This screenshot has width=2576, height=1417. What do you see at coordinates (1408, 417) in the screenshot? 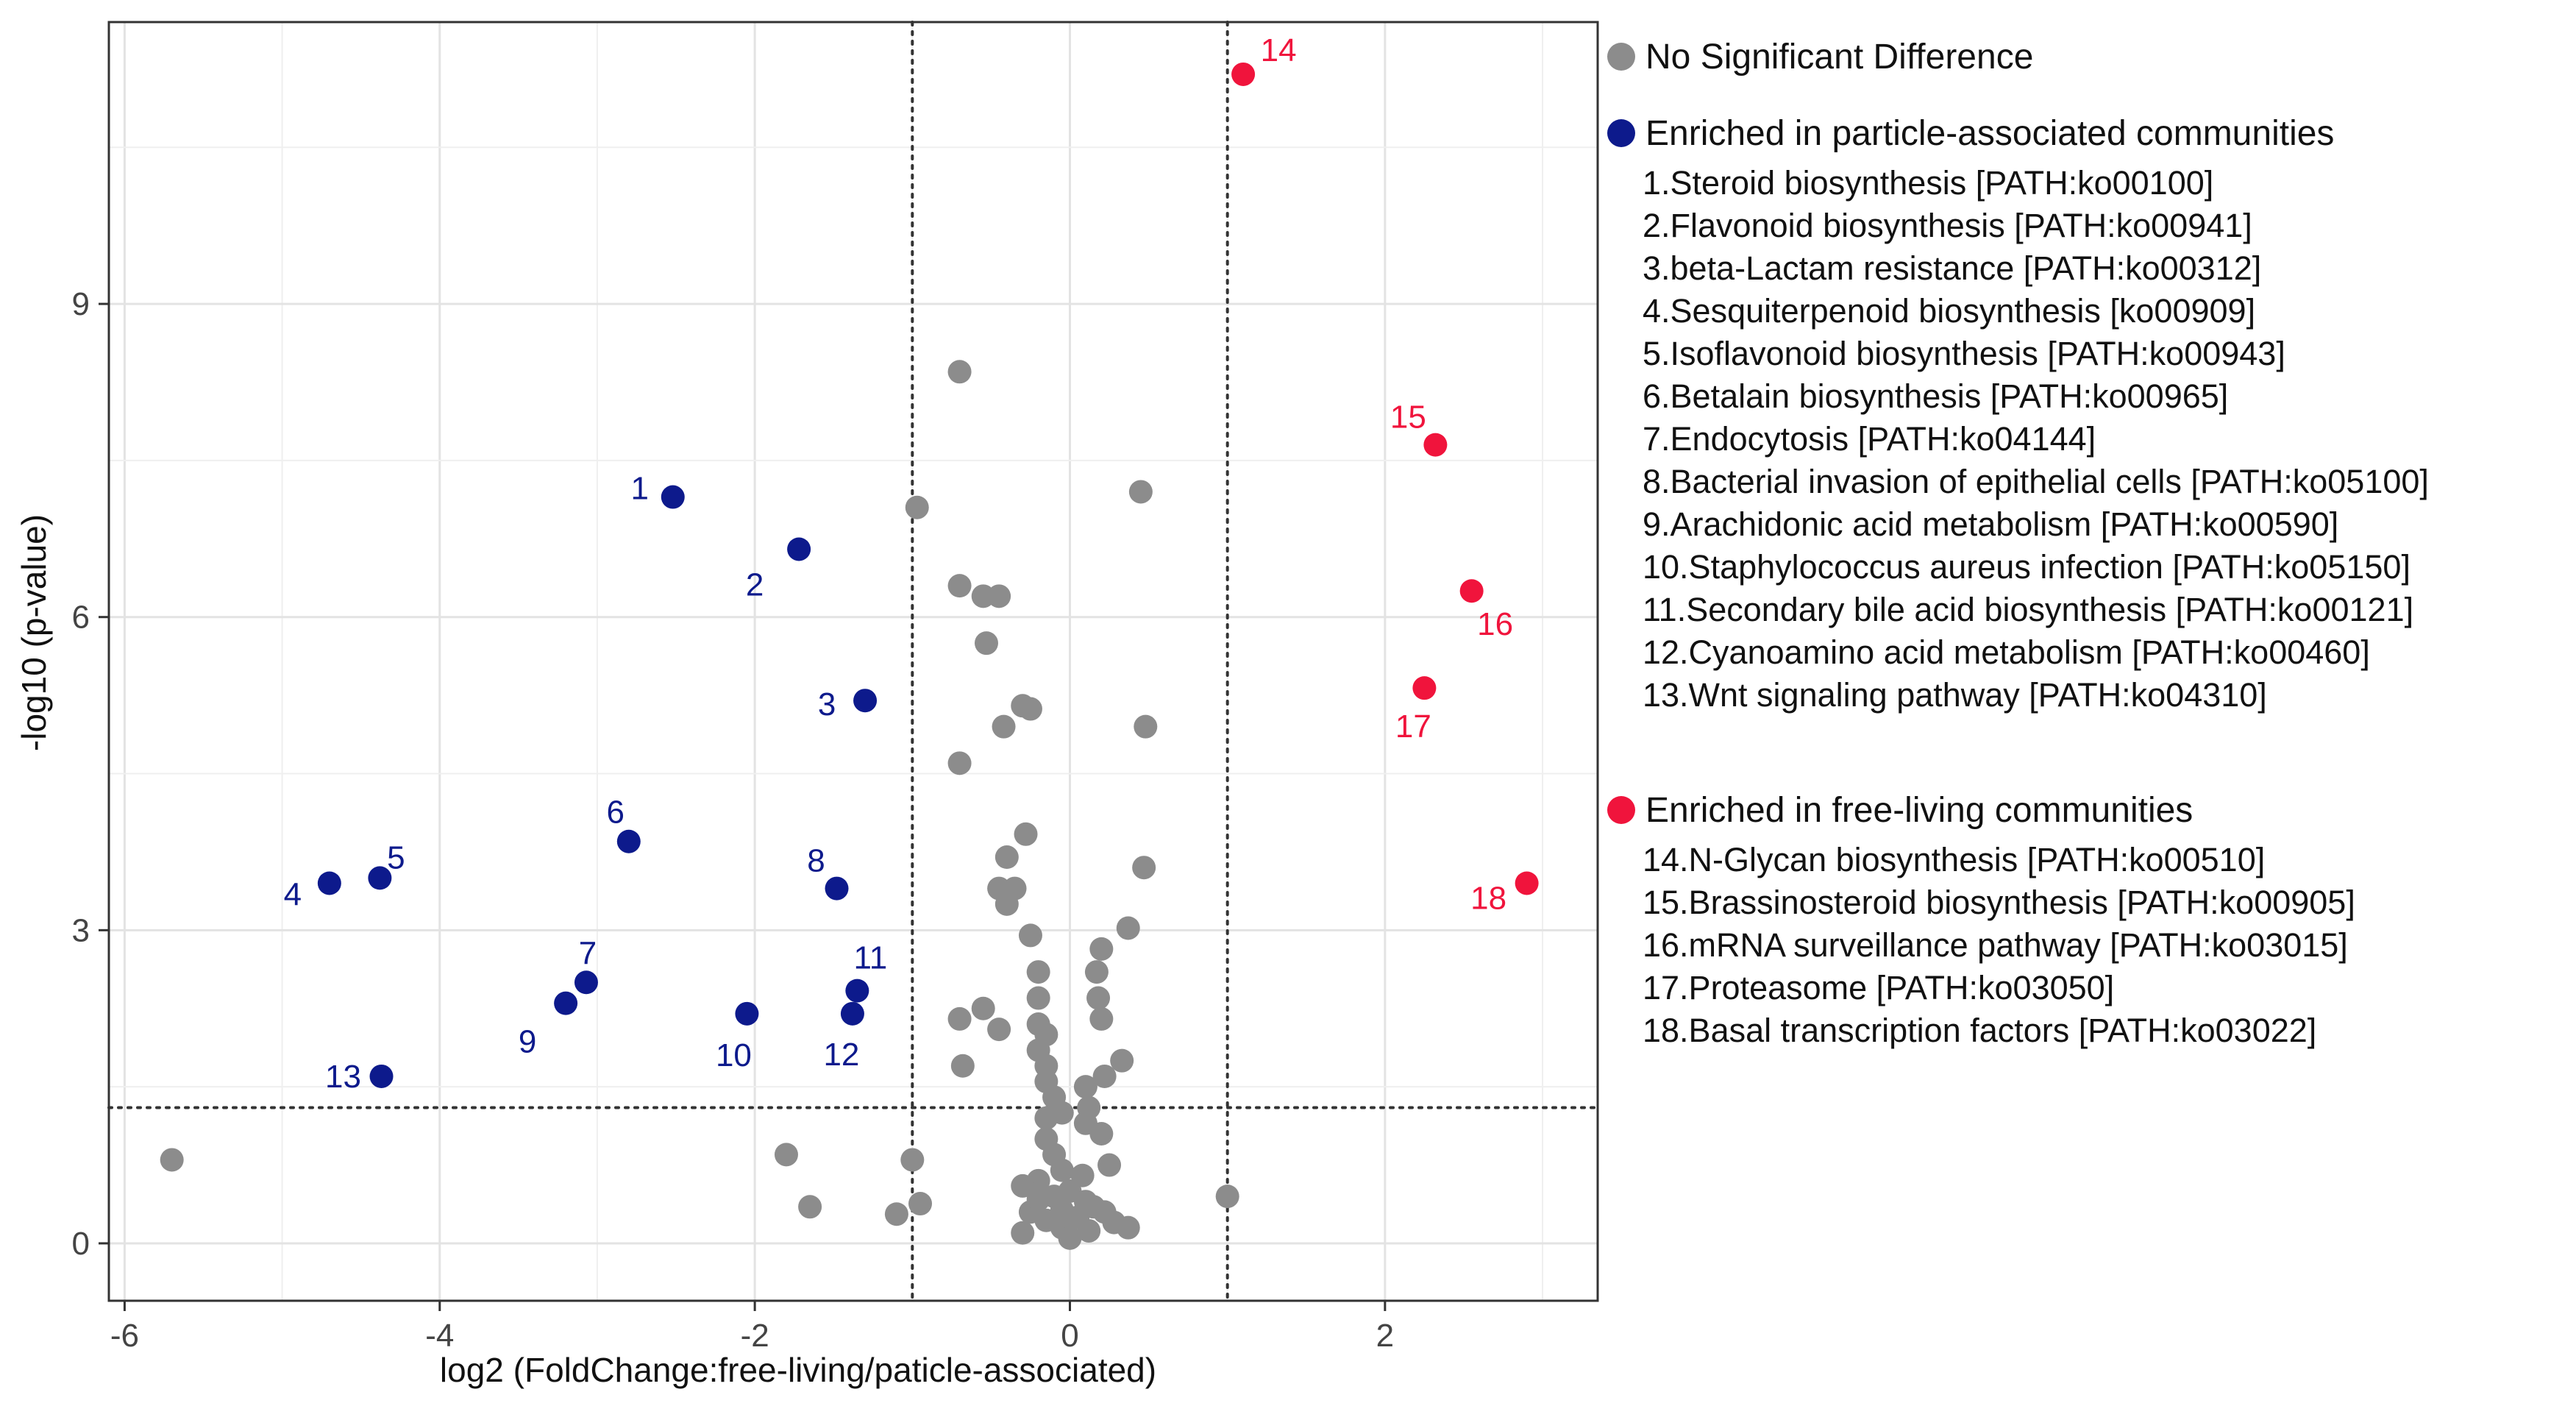
I see `point-label: 15` at bounding box center [1408, 417].